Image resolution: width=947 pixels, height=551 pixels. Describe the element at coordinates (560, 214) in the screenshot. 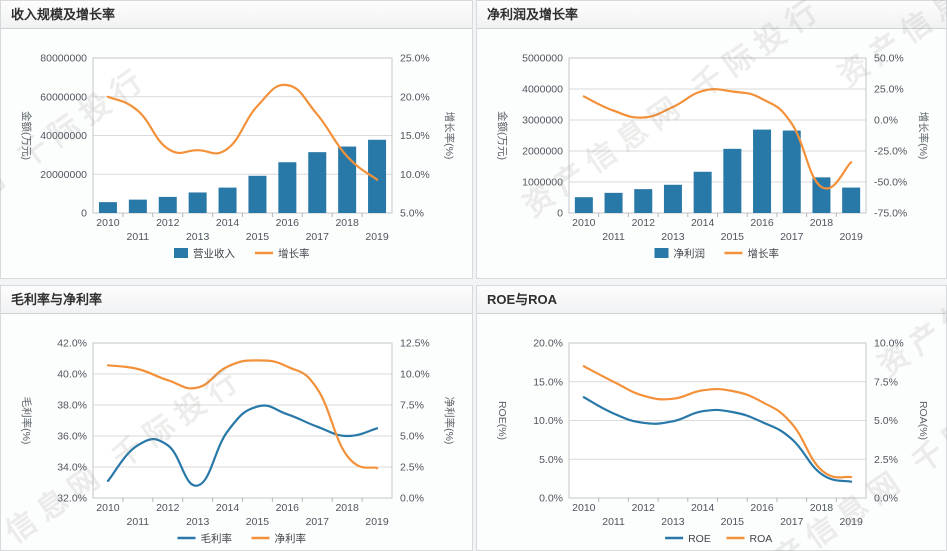

I see `left-axis-tick: 0` at that location.